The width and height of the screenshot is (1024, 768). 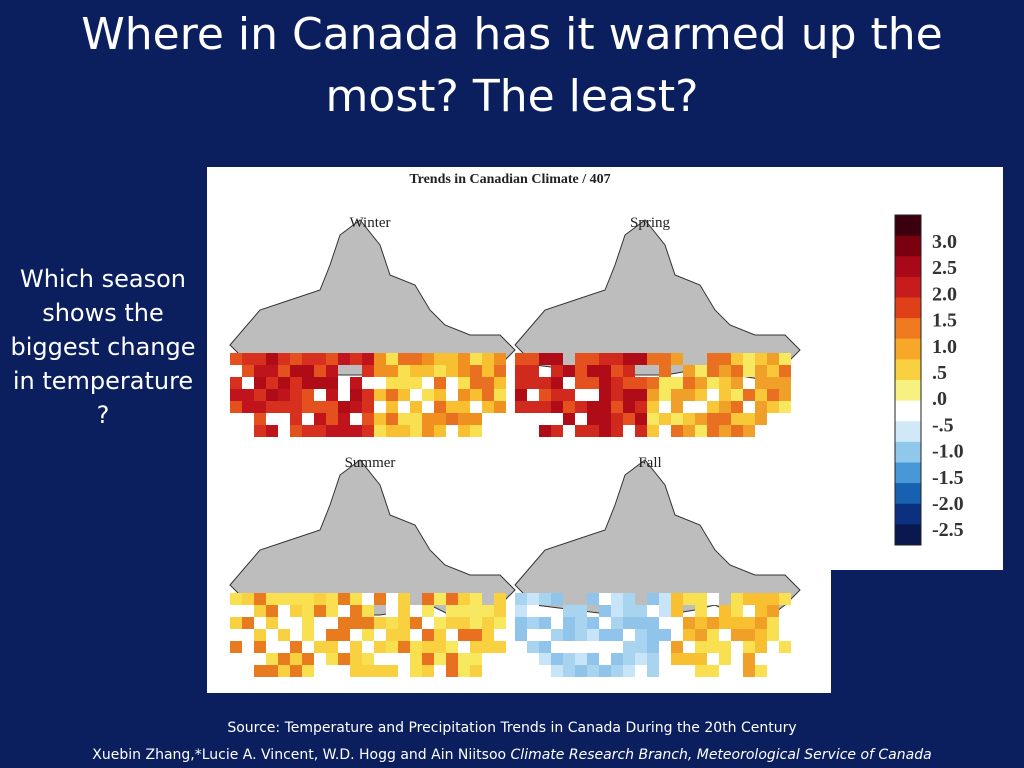 I want to click on legend-label: 1.5, so click(x=944, y=321).